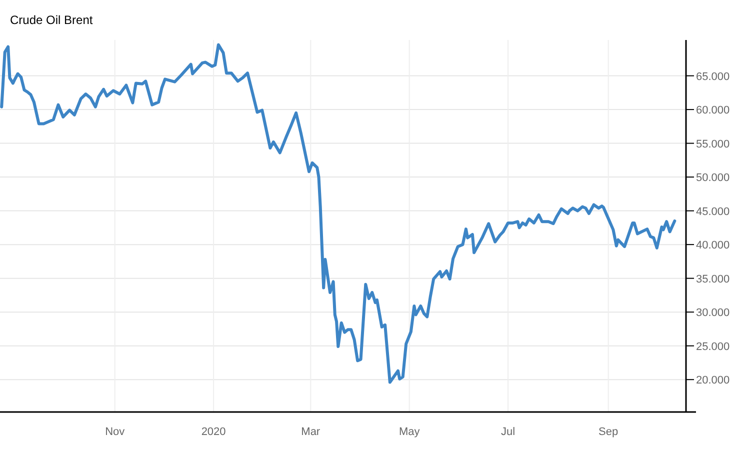  Describe the element at coordinates (713, 178) in the screenshot. I see `y-tick-label: 50.000` at that location.